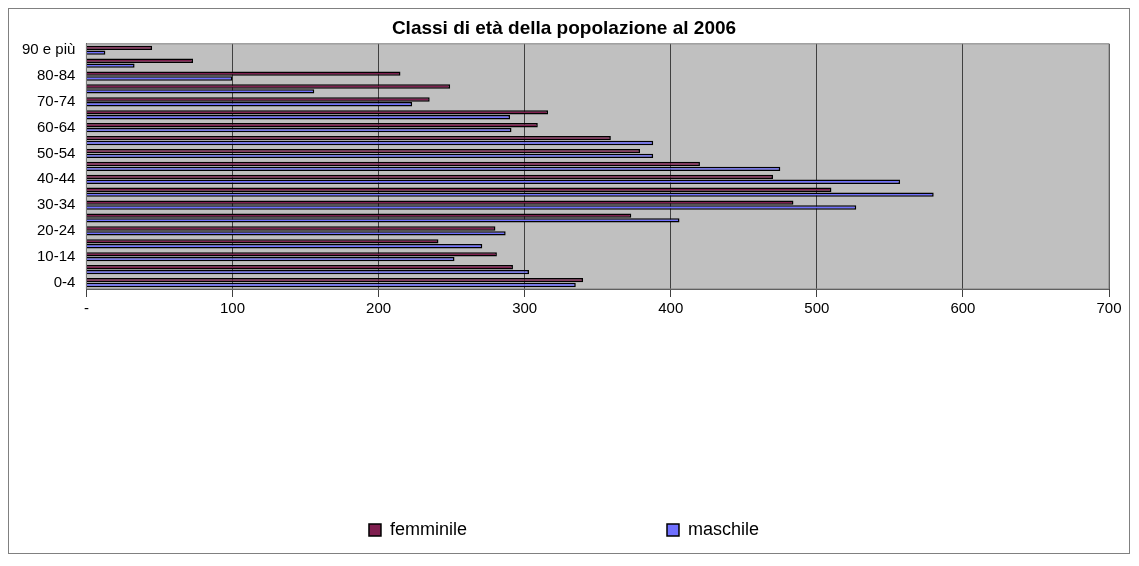 This screenshot has height=566, width=1139. I want to click on y-tick-label: 80-84, so click(56, 75).